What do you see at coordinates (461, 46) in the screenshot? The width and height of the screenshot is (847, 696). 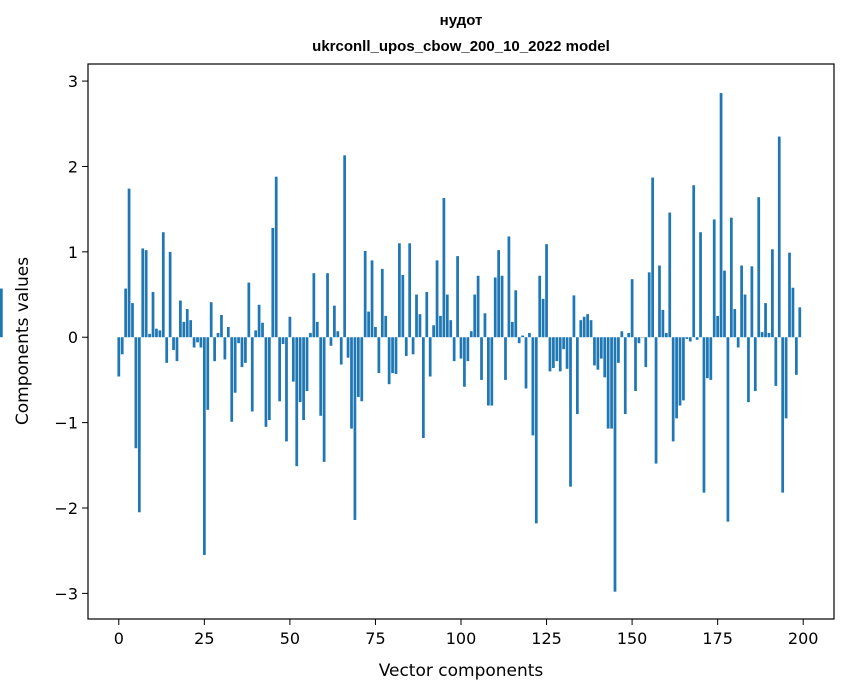 I see `chart-subtitle: ukrconll_upos_cbow_200_10_2022 model` at bounding box center [461, 46].